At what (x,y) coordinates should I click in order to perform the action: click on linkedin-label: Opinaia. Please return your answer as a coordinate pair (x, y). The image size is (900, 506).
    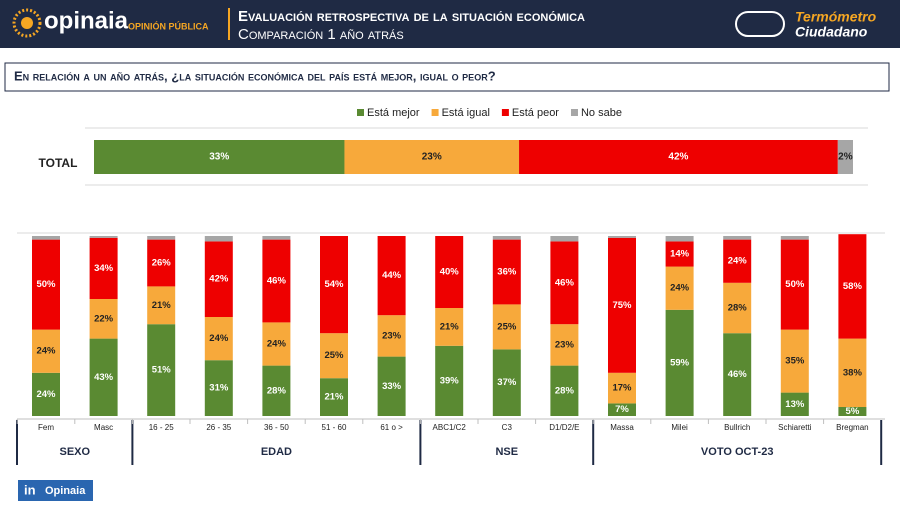
    Looking at the image, I should click on (65, 491).